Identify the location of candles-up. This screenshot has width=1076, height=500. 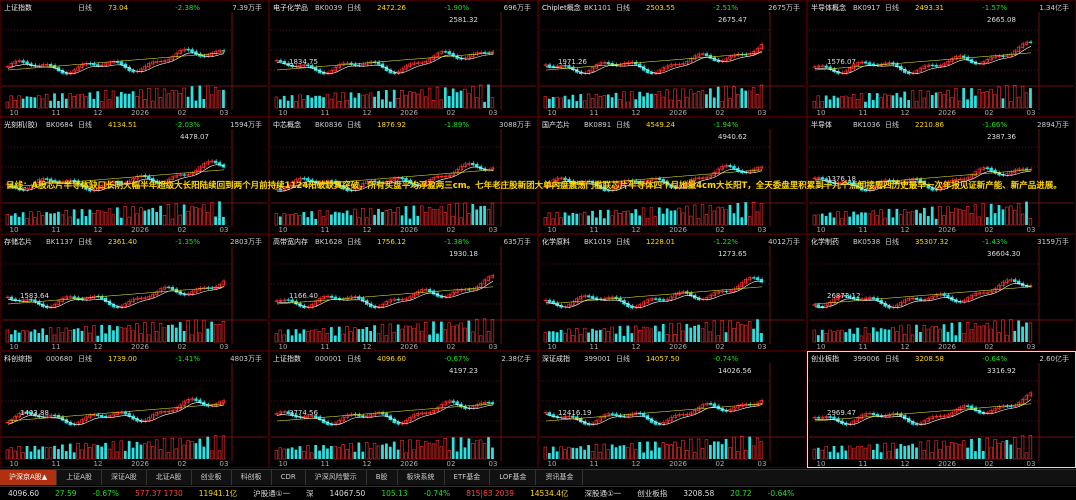
(384, 177).